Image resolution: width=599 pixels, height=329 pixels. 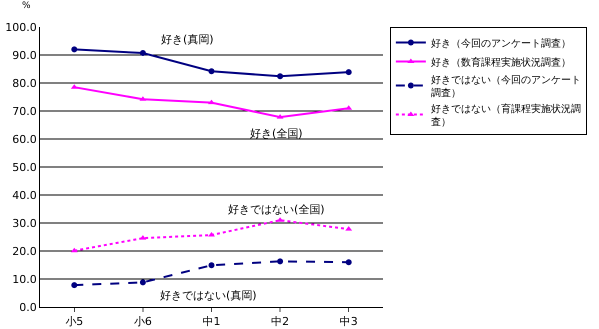 I want to click on legend-label: 好きではない（育課程実施状況調査）, so click(x=505, y=115).